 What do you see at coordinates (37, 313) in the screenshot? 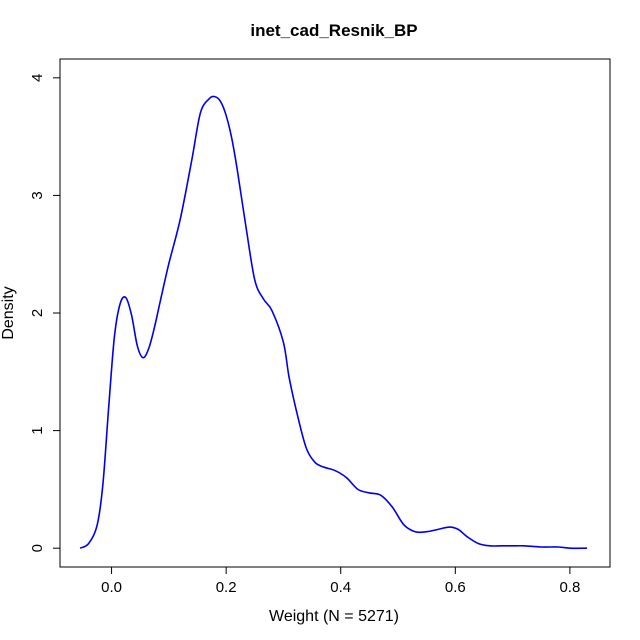
I see `y-tick-label: 2` at bounding box center [37, 313].